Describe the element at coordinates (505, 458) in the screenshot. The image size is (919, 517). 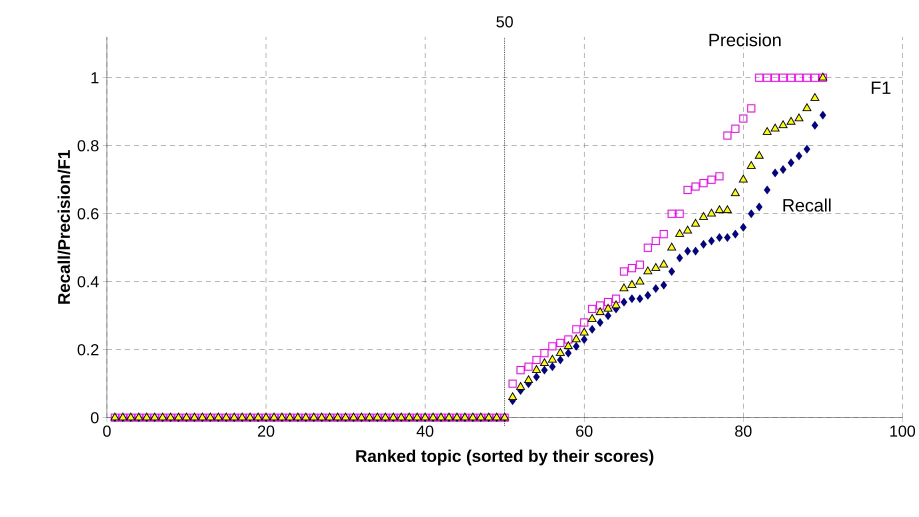
I see `x-axis-title: Ranked topic (sorted by their scores)` at that location.